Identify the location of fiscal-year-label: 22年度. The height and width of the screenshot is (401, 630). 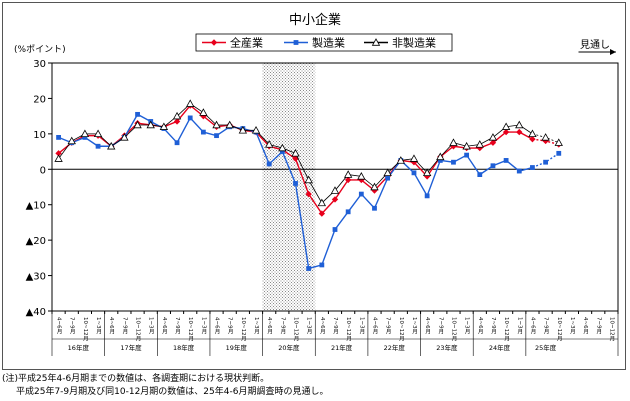
(395, 347).